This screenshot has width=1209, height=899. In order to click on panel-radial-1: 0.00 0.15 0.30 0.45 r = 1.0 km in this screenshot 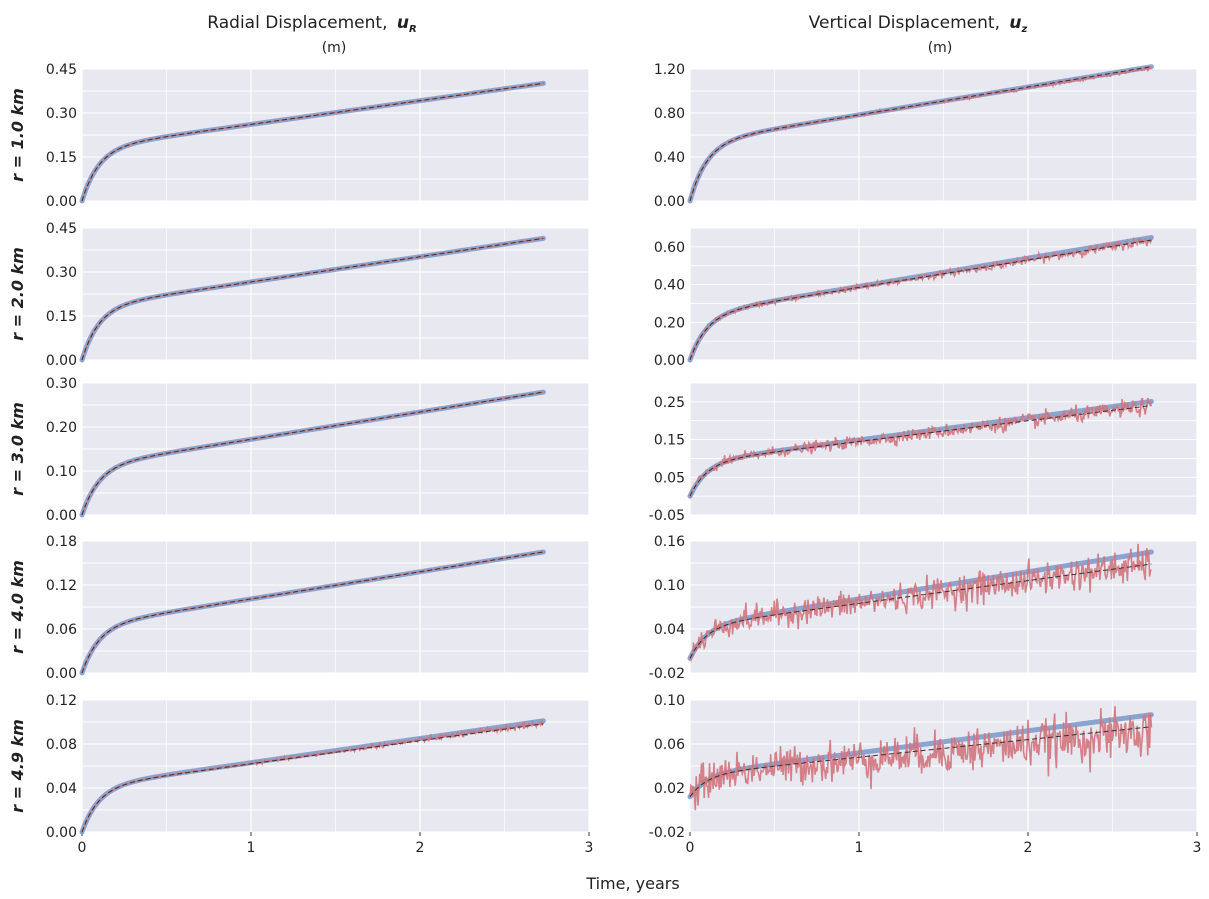, I will do `click(299, 136)`.